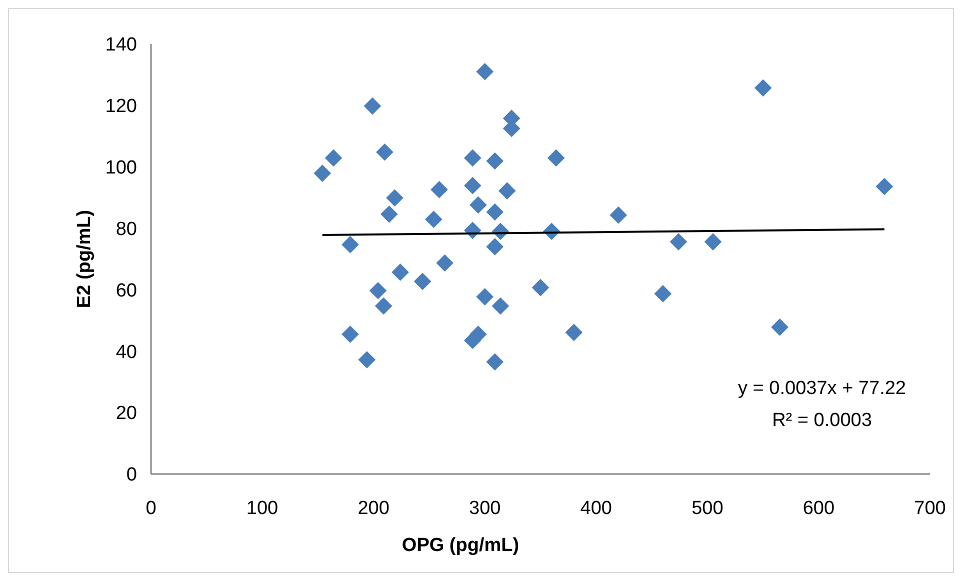 Image resolution: width=962 pixels, height=581 pixels. Describe the element at coordinates (121, 168) in the screenshot. I see `y-tick-label: 100` at that location.